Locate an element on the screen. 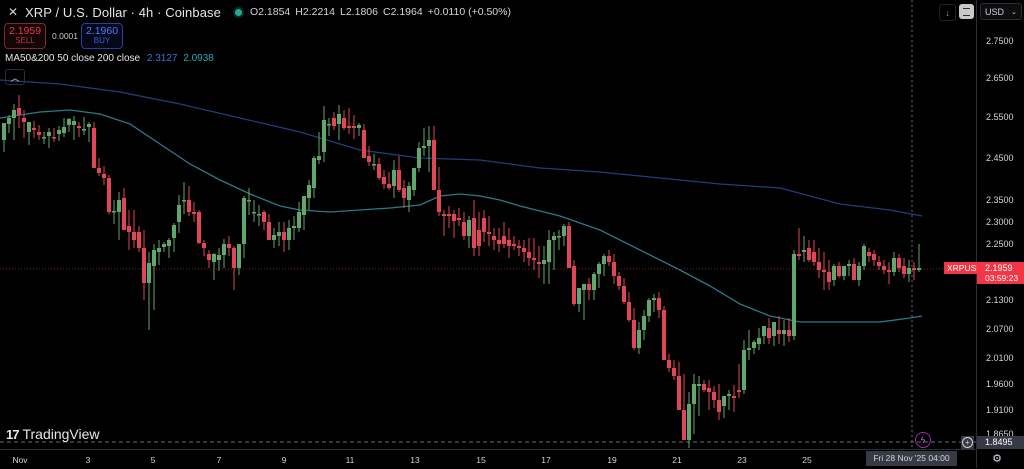 Image resolution: width=1024 pixels, height=469 pixels. scroll-to-realtime-button: ↓ is located at coordinates (947, 12).